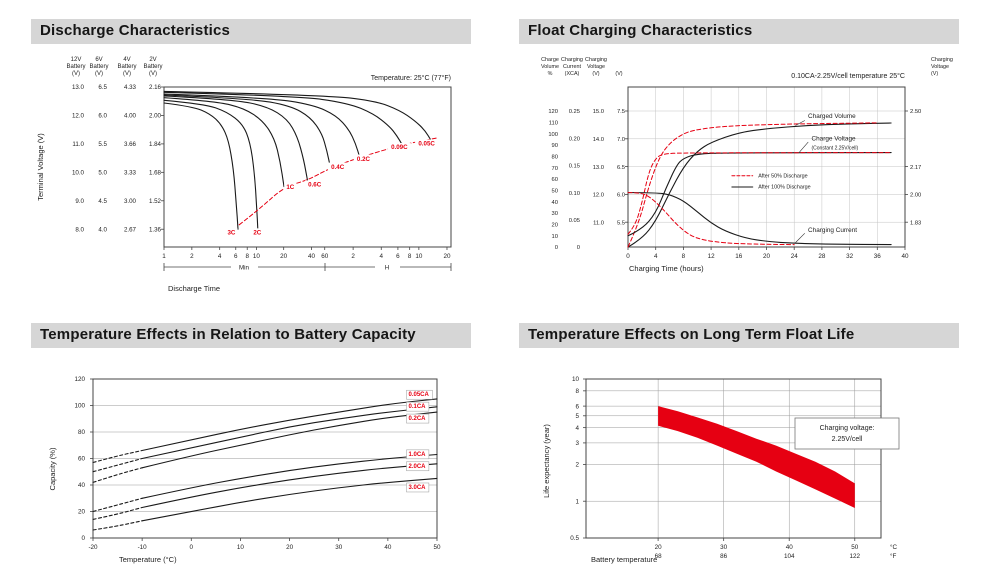  I want to click on svg-text: 9.0, so click(79, 201).